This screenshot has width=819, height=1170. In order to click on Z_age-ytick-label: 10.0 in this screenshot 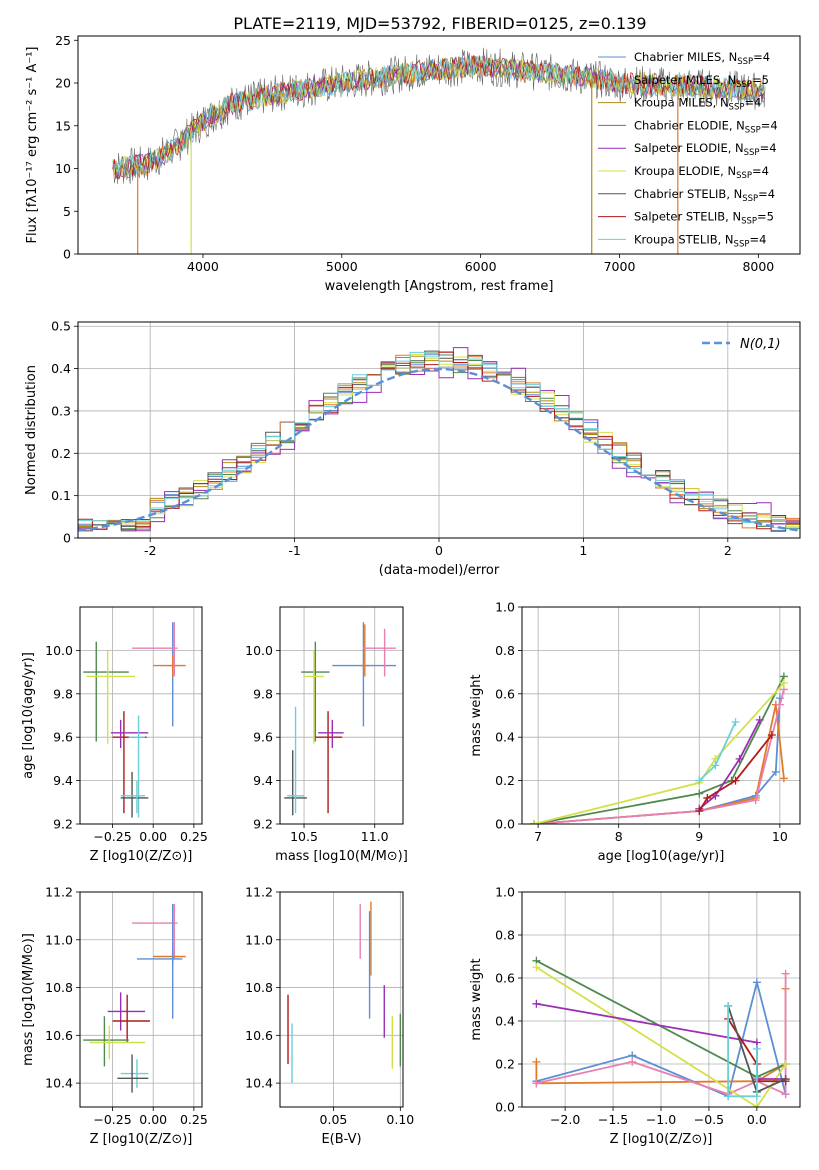, I will do `click(59, 650)`.